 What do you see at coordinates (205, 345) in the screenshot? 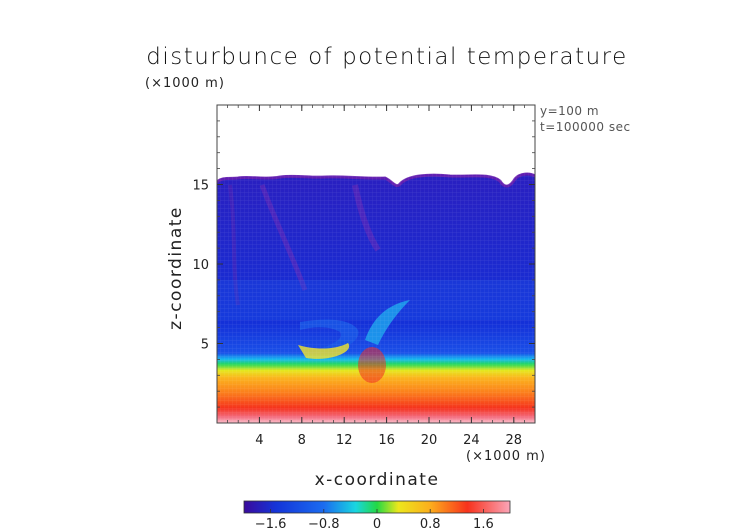
I see `y-tick-label: 5` at bounding box center [205, 345].